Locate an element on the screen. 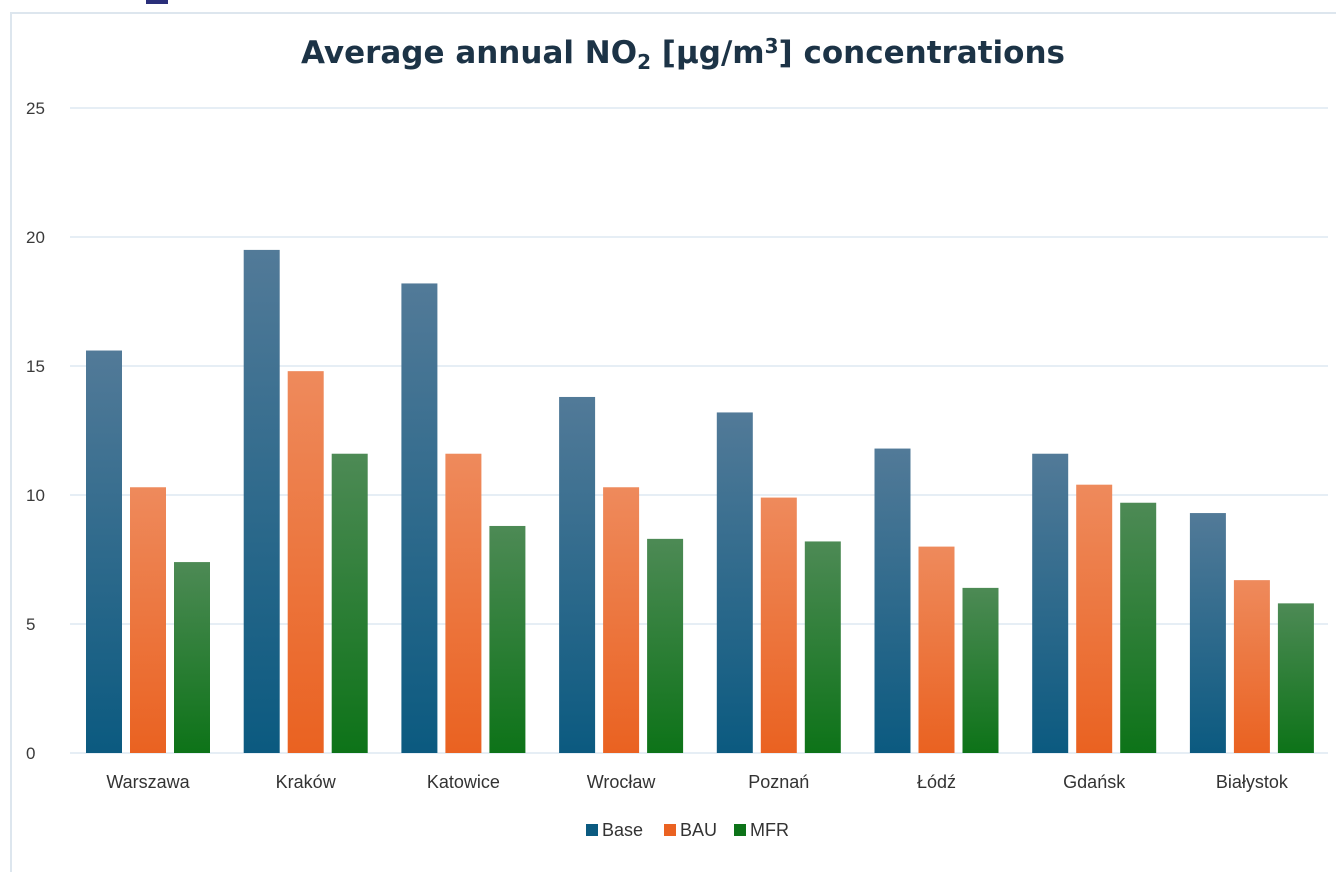 This screenshot has height=872, width=1336. x-category-label: Kraków is located at coordinates (306, 782).